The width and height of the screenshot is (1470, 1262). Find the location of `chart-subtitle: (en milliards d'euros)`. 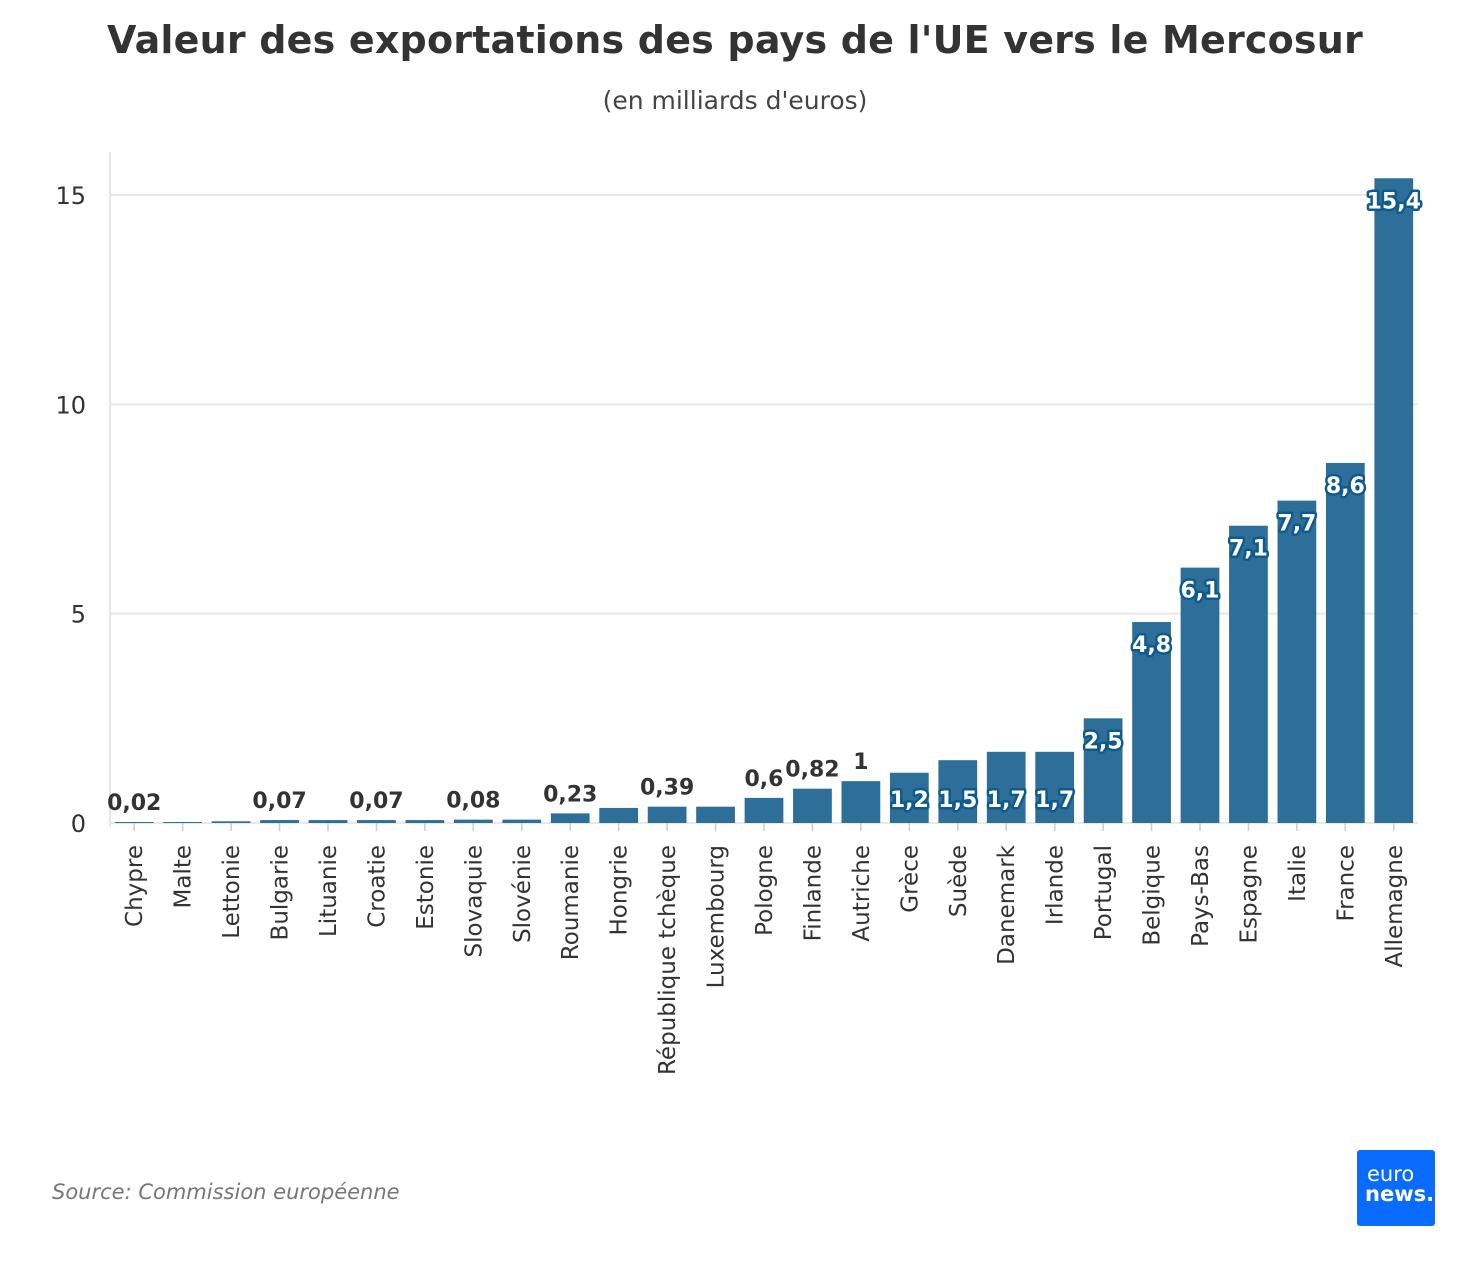

chart-subtitle: (en milliards d'euros) is located at coordinates (735, 100).